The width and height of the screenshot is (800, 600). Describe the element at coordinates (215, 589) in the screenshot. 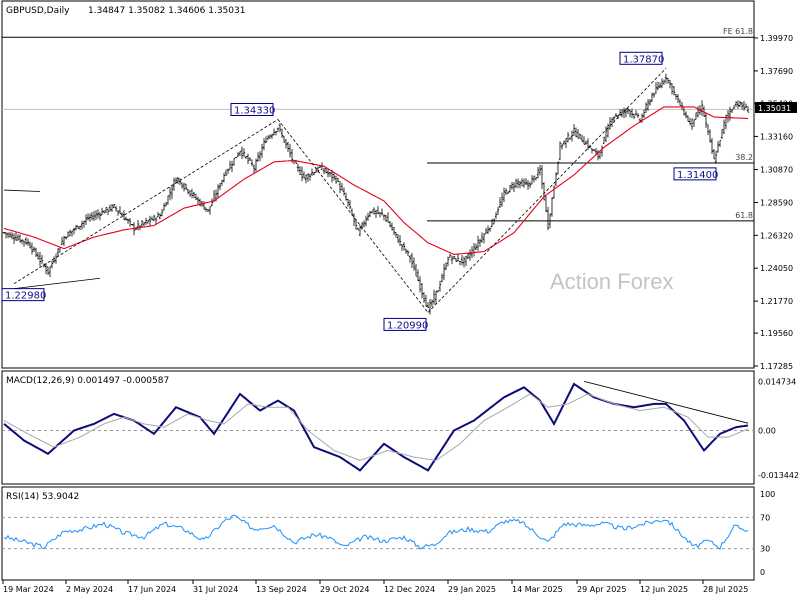

I see `x-tick-label: 31 Jul 2024` at that location.